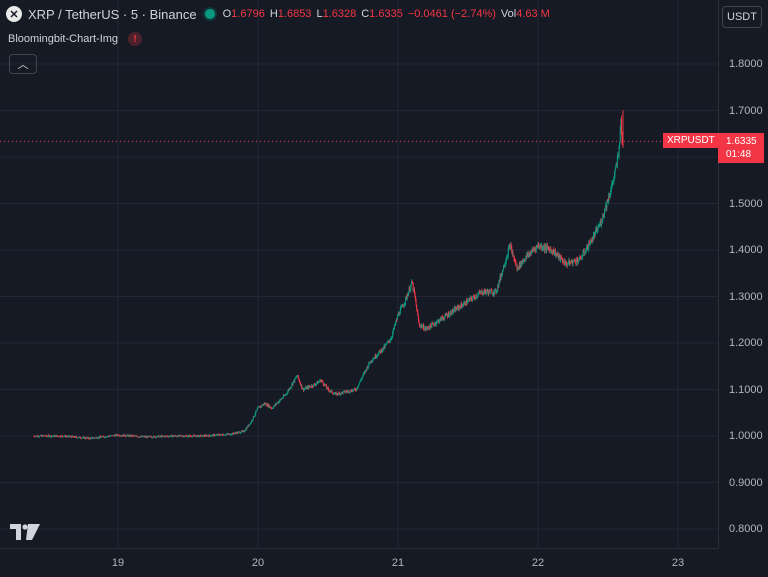 The height and width of the screenshot is (577, 768). Describe the element at coordinates (209, 14) in the screenshot. I see `market-status-icon` at that location.